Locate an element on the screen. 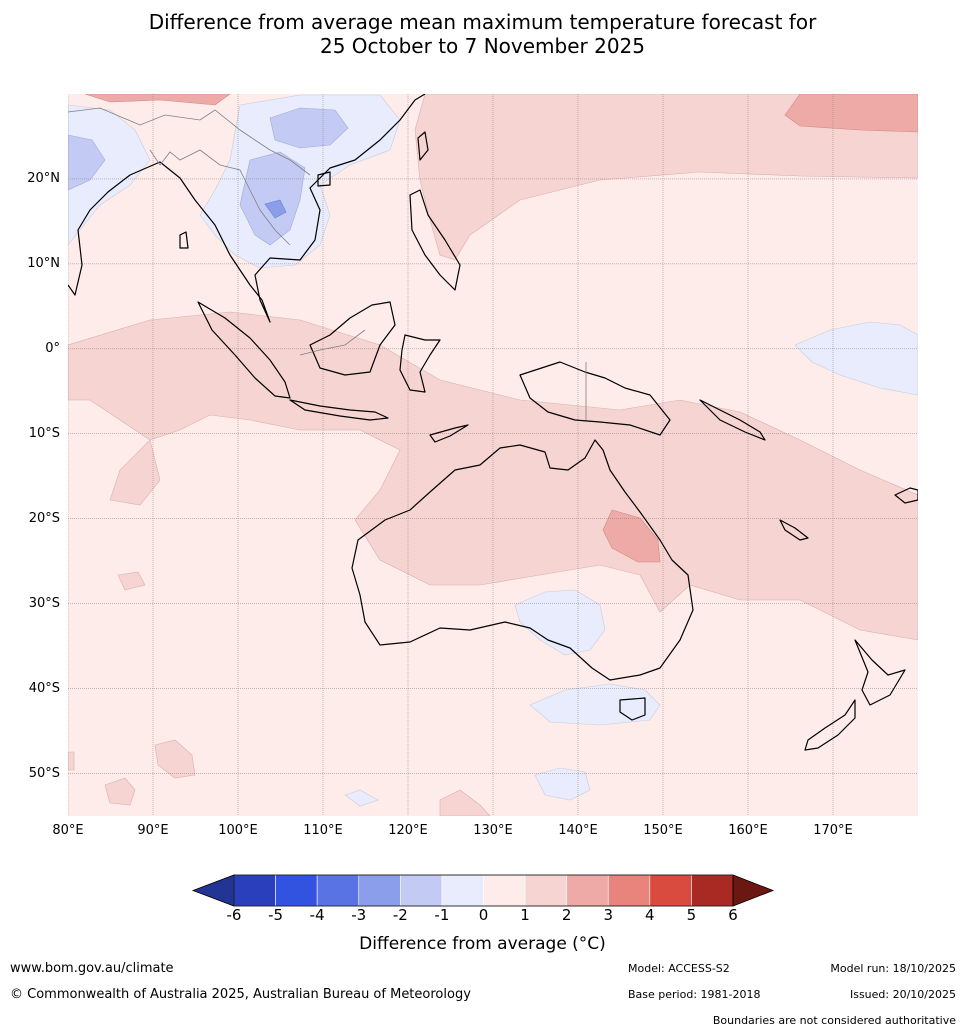  colorbar-tick-label: 6 is located at coordinates (733, 915).